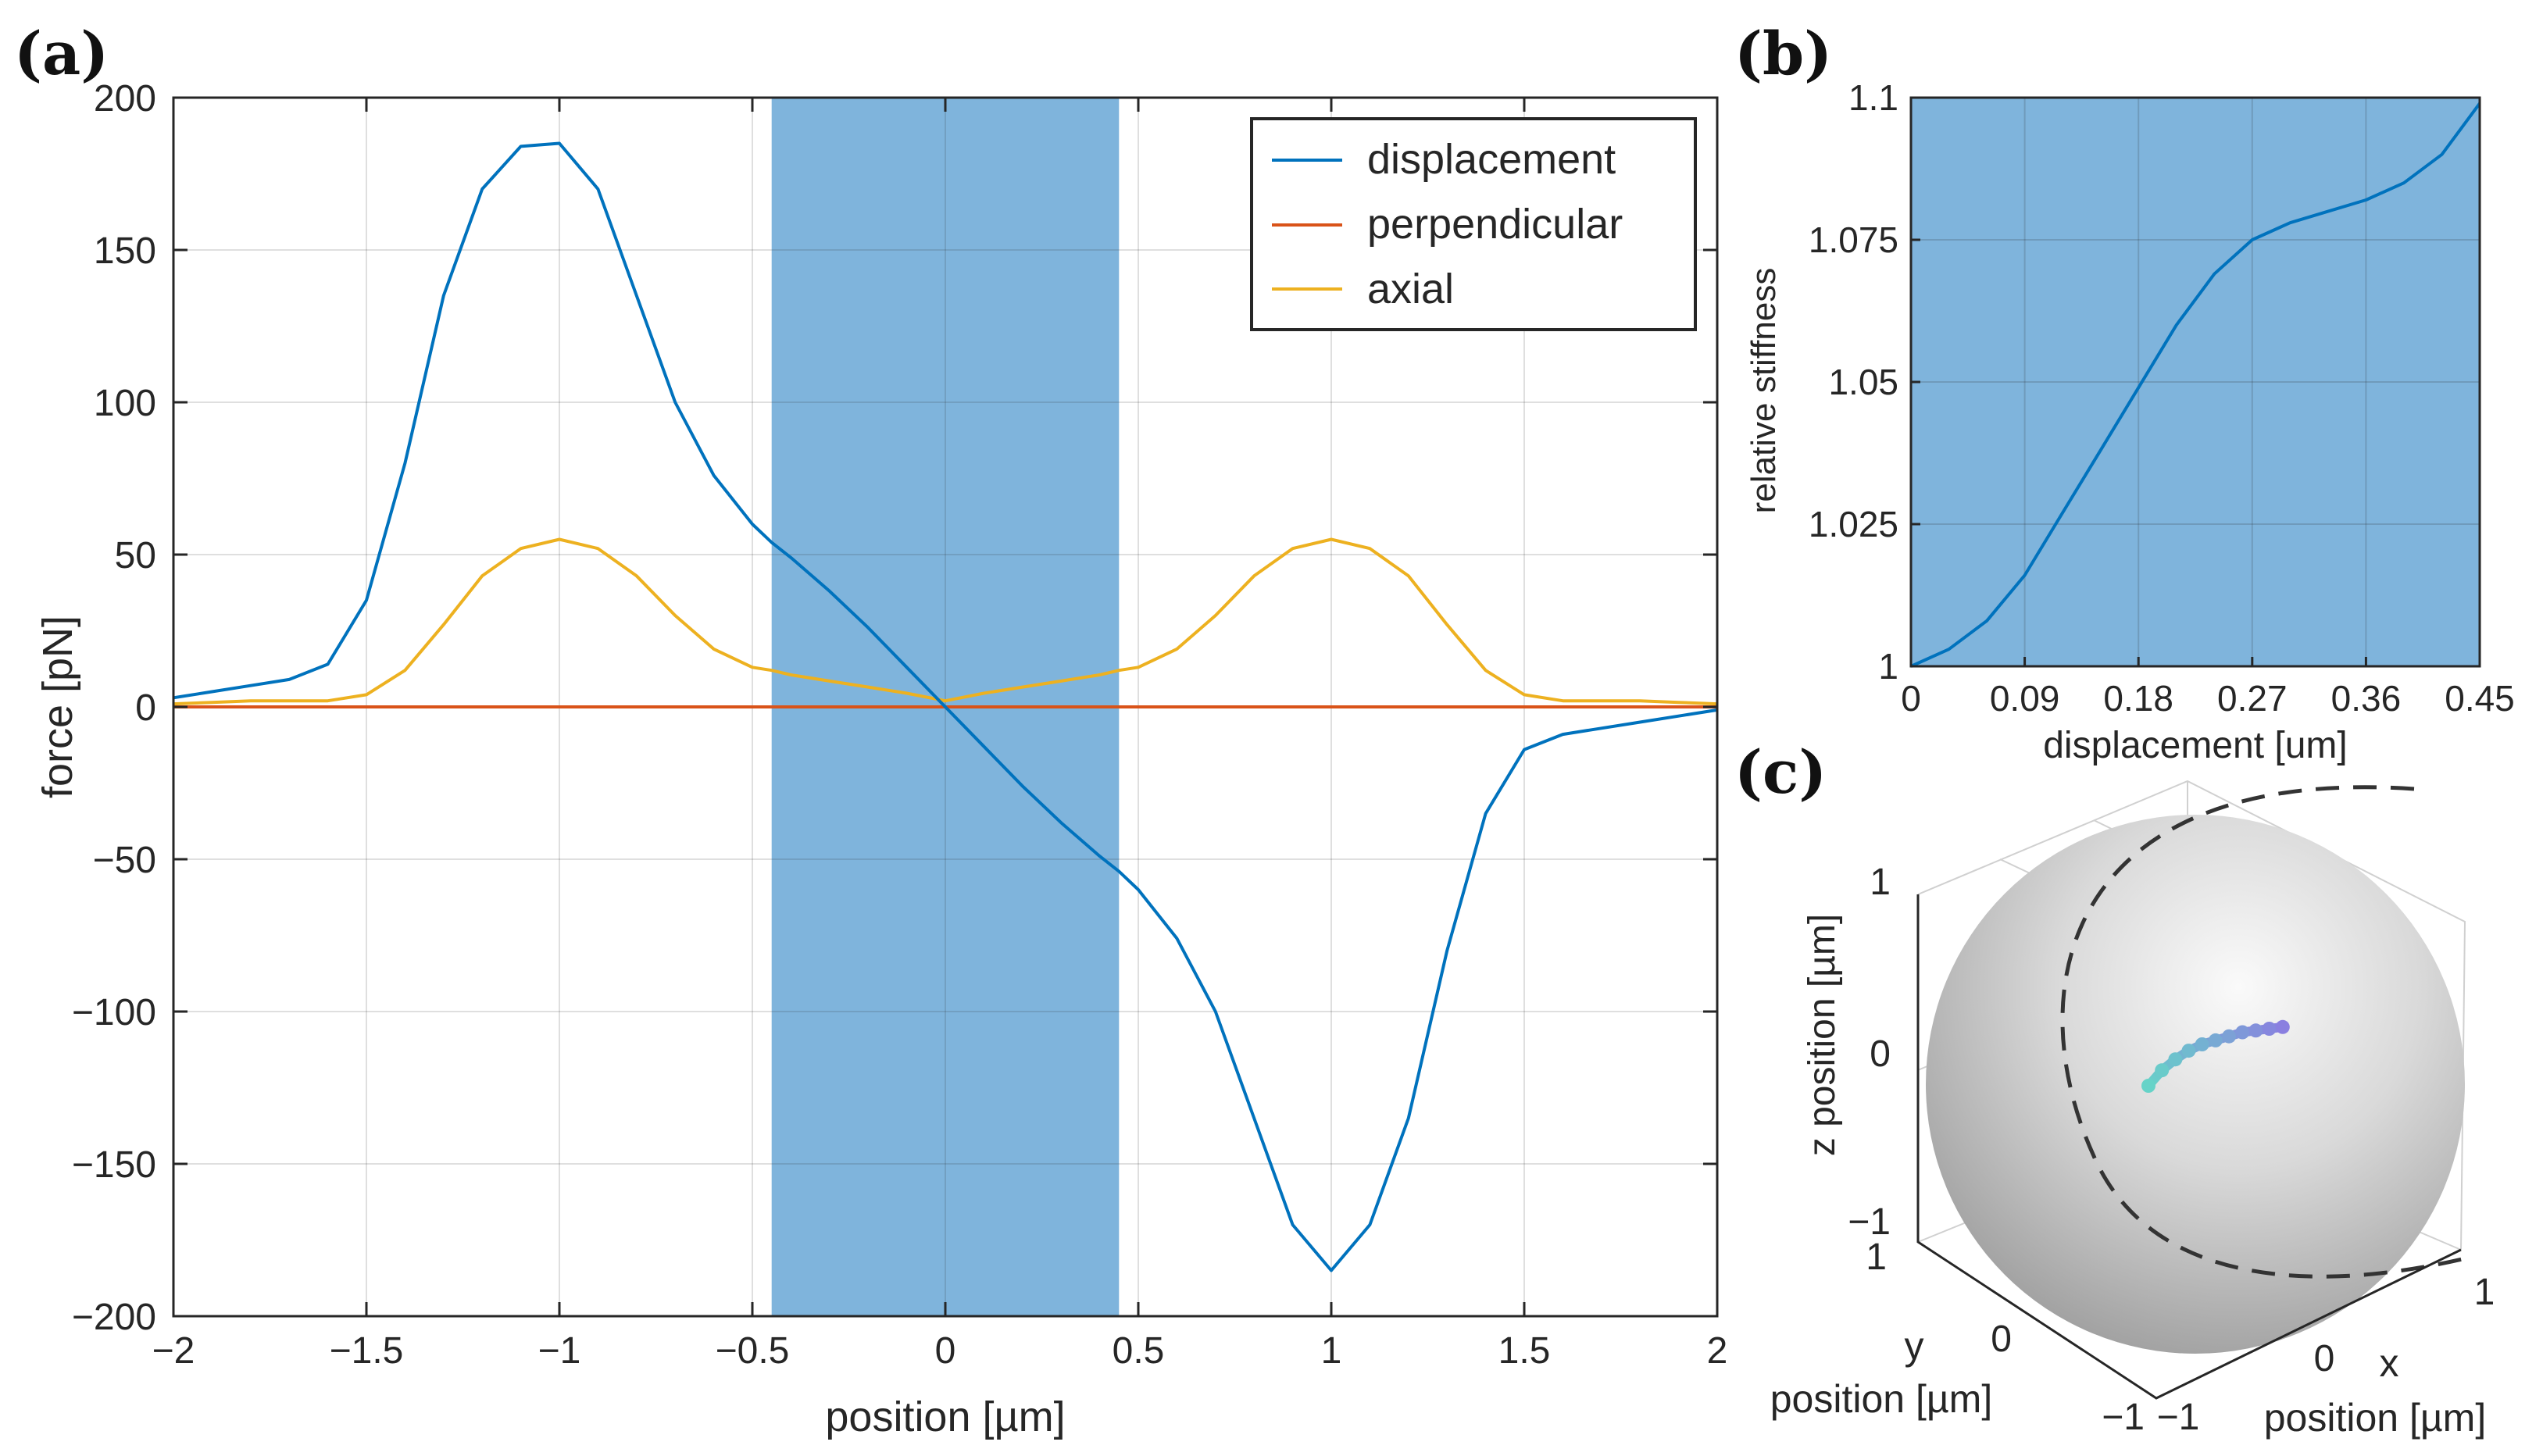 The height and width of the screenshot is (1456, 2543). I want to click on chart-c-yticklabel-1: 1, so click(1876, 1257).